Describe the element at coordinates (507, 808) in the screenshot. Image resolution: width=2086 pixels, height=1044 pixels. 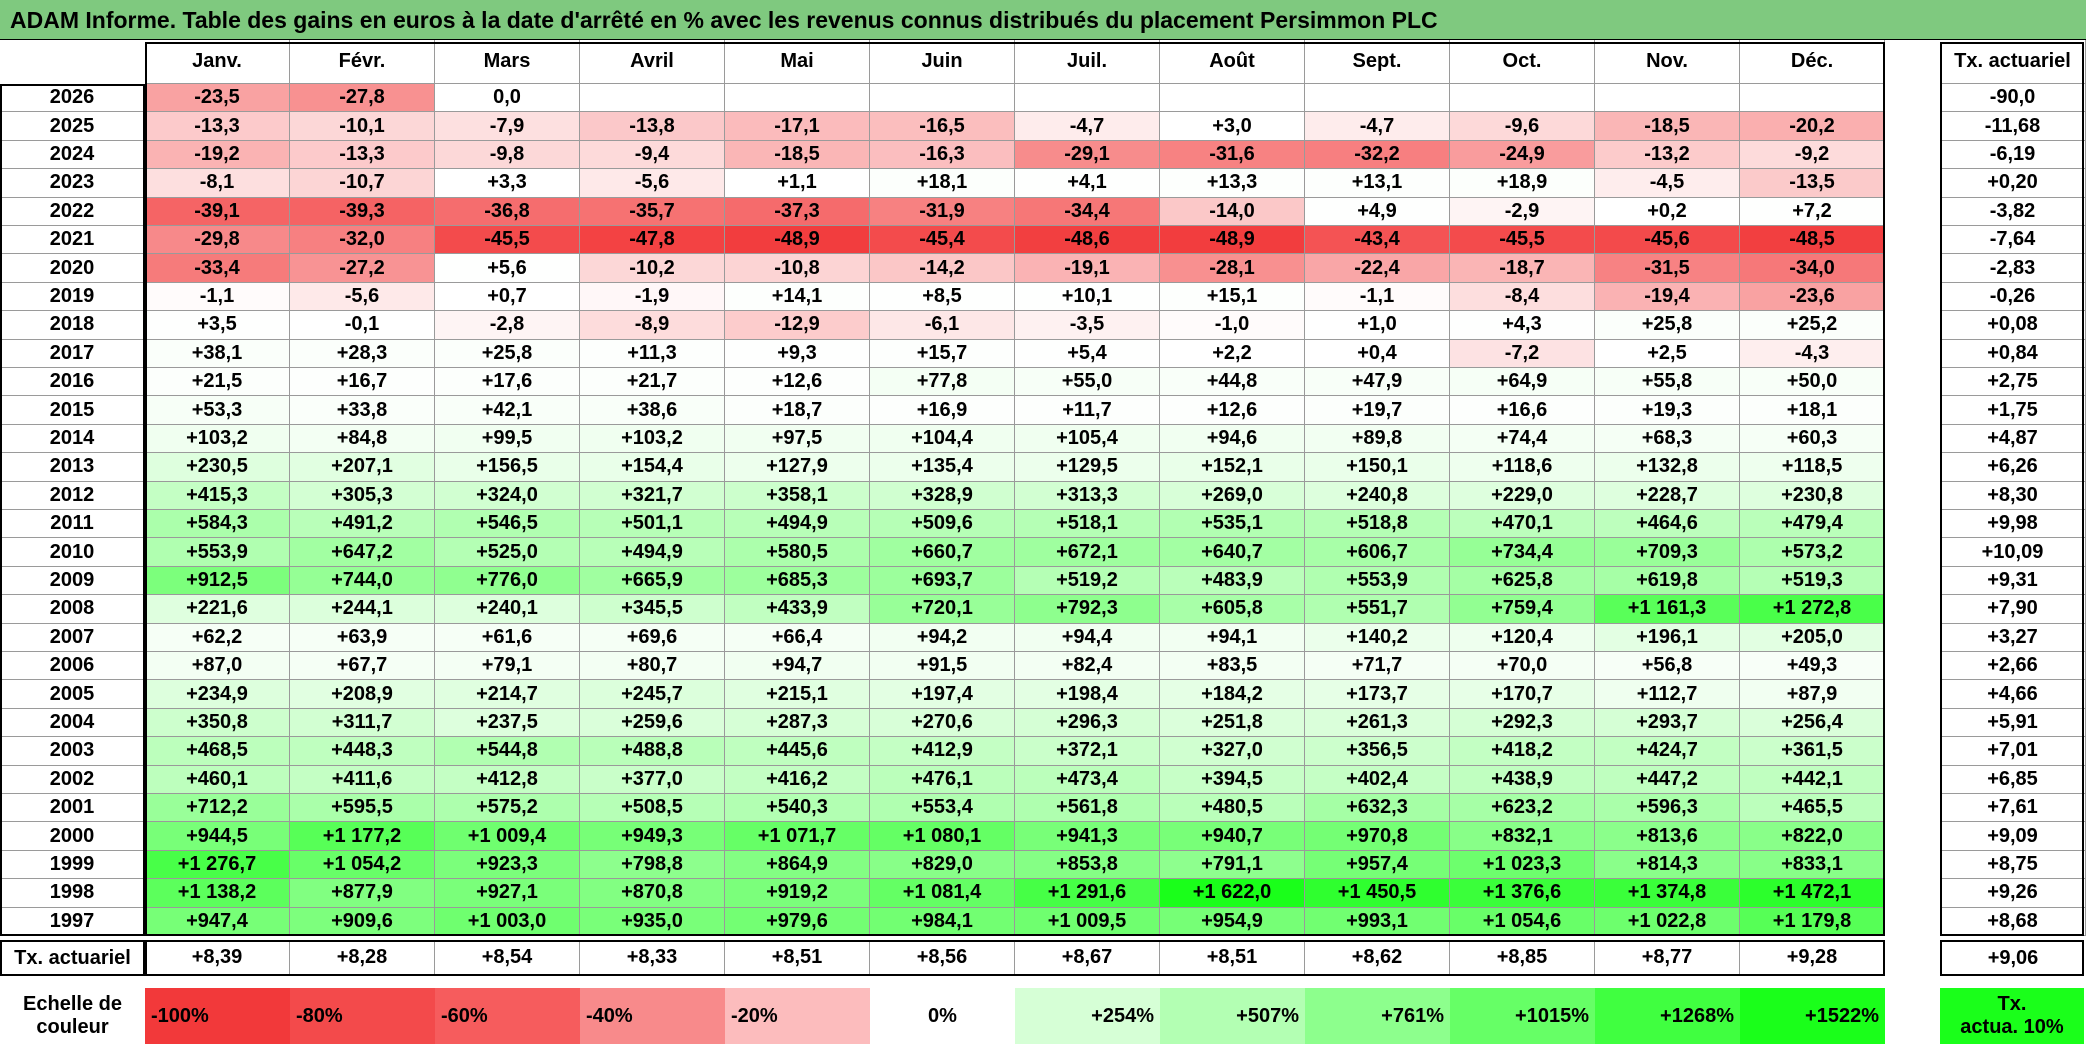
I see `heatmap-cell: +575,2` at that location.